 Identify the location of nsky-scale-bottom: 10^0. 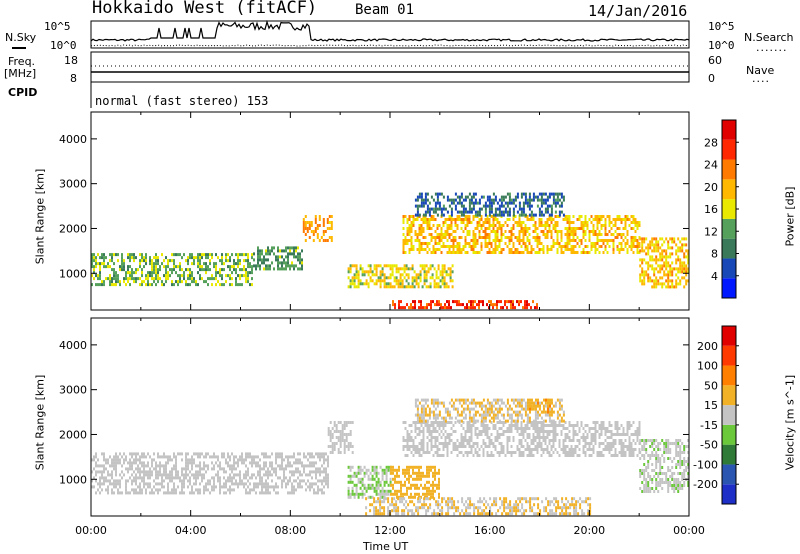
(63, 45).